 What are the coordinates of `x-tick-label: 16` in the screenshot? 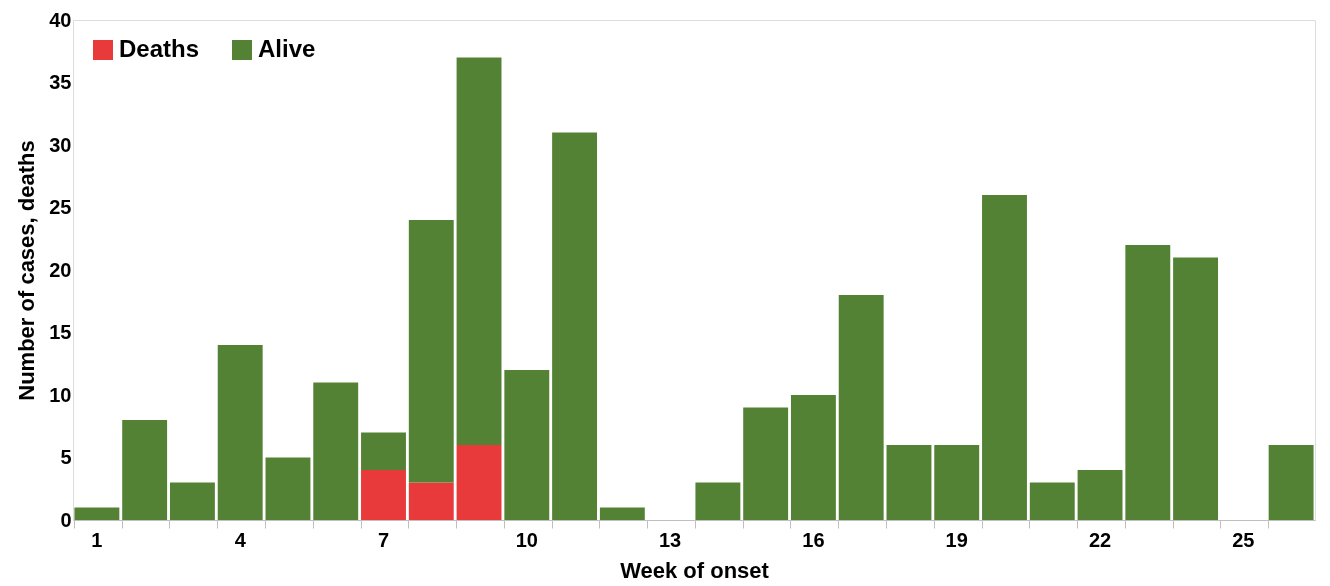 It's located at (813, 539).